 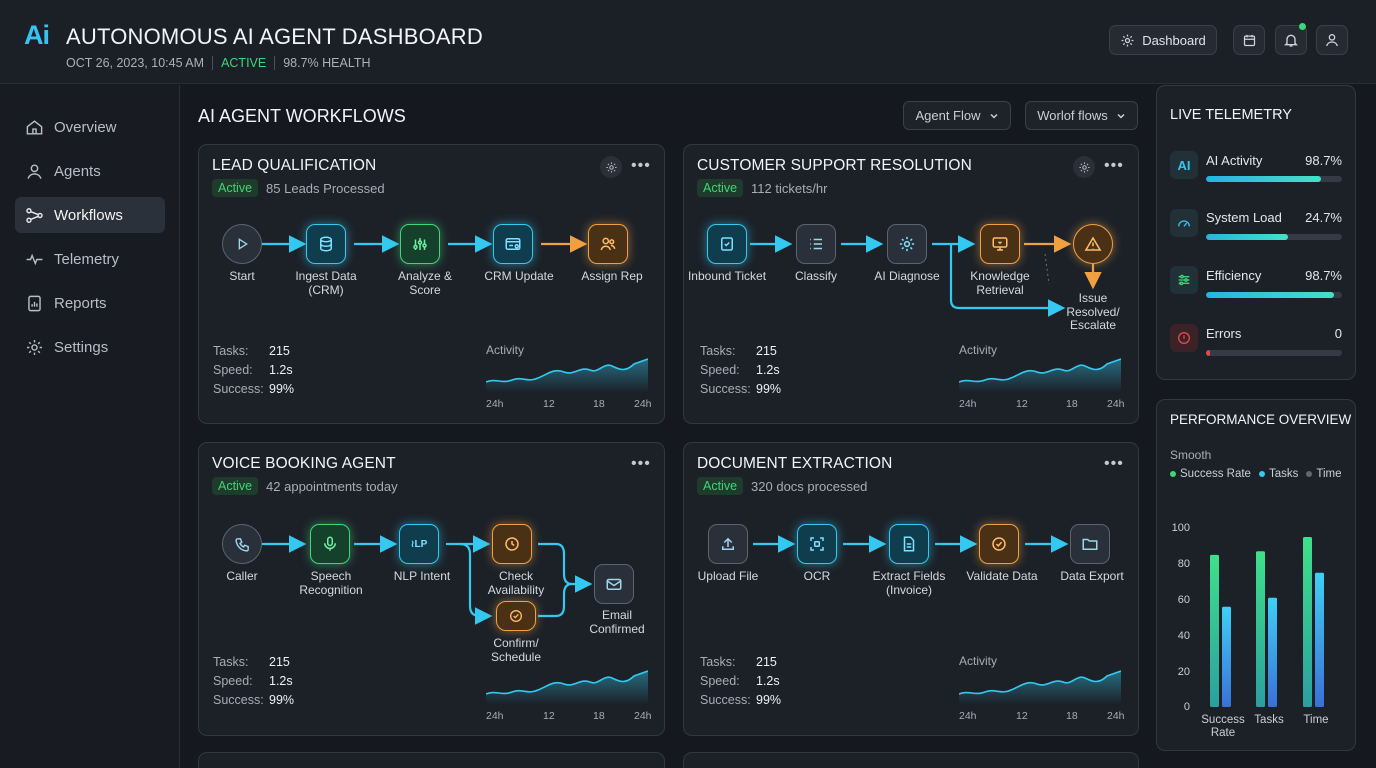 I want to click on calendar-button, so click(x=1249, y=40).